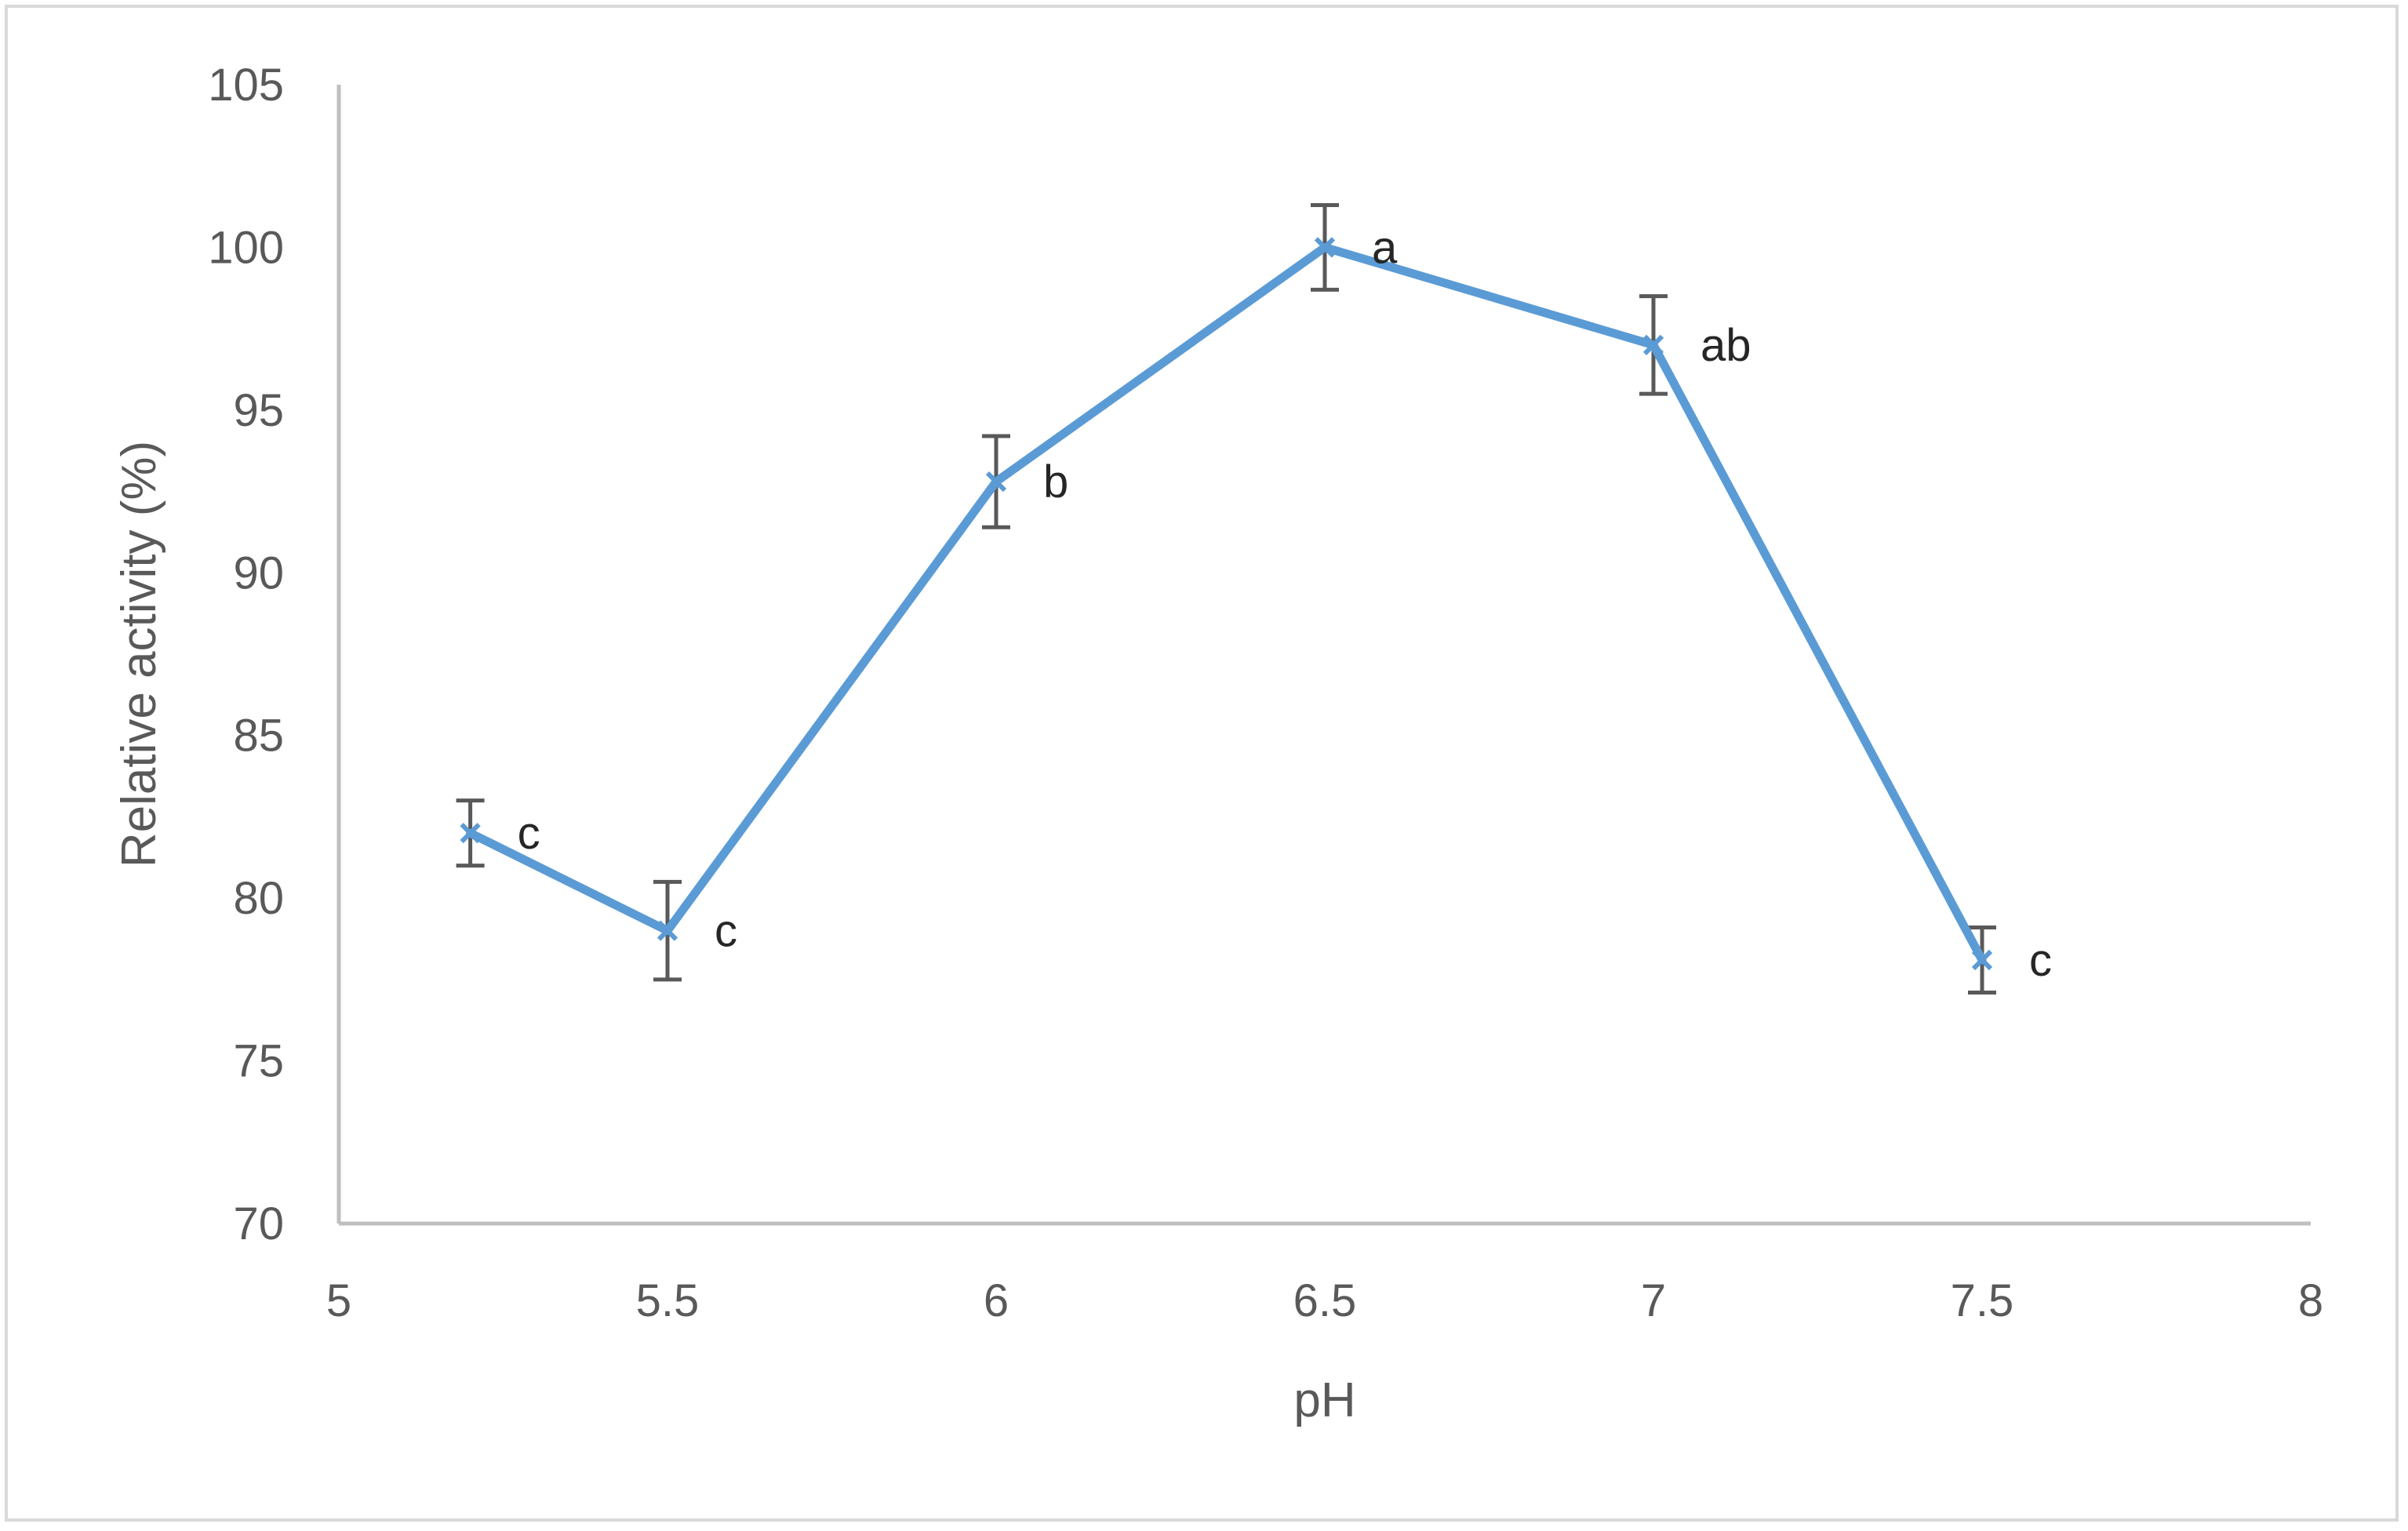  What do you see at coordinates (258, 1061) in the screenshot?
I see `y-tick-label: 75` at bounding box center [258, 1061].